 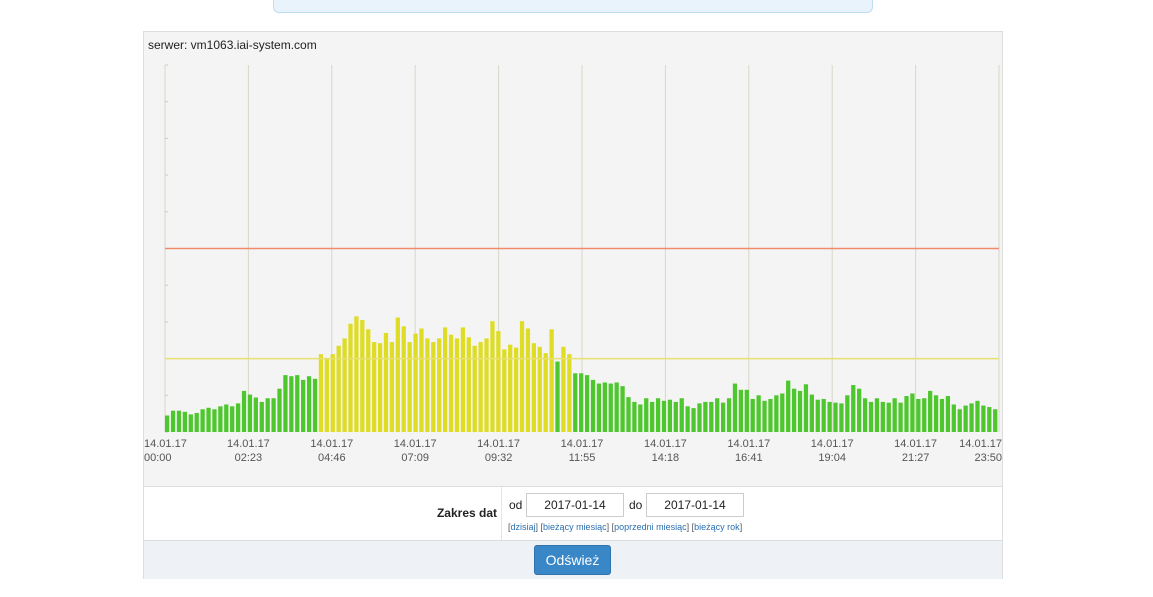 I want to click on x-tick-label-time: 16:41, so click(x=749, y=458).